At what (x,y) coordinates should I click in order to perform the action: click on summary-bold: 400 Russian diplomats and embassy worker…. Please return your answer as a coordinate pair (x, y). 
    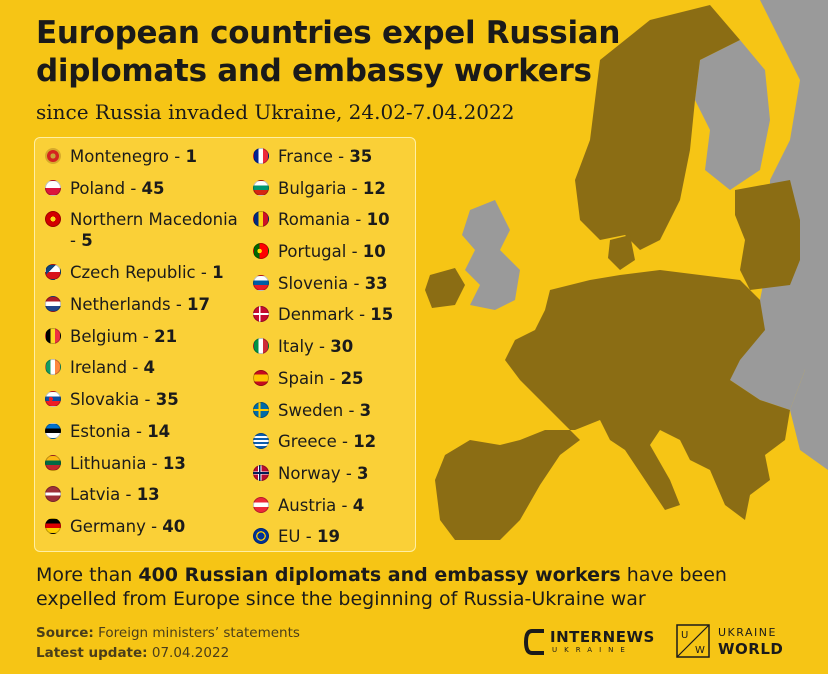
    Looking at the image, I should click on (379, 575).